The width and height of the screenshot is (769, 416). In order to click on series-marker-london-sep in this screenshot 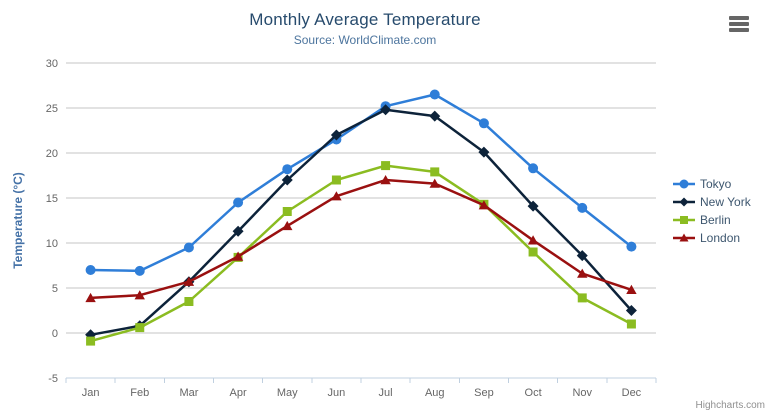, I will do `click(484, 205)`.